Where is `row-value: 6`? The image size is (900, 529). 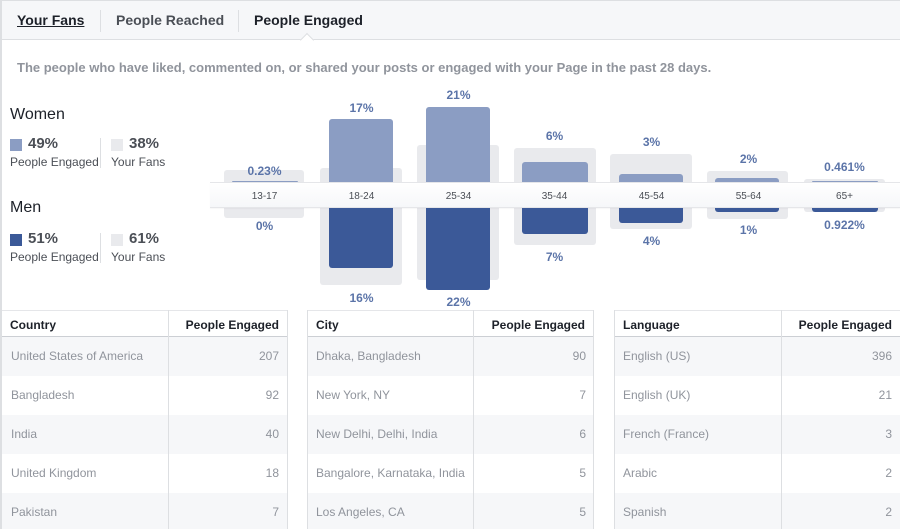
row-value: 6 is located at coordinates (582, 434).